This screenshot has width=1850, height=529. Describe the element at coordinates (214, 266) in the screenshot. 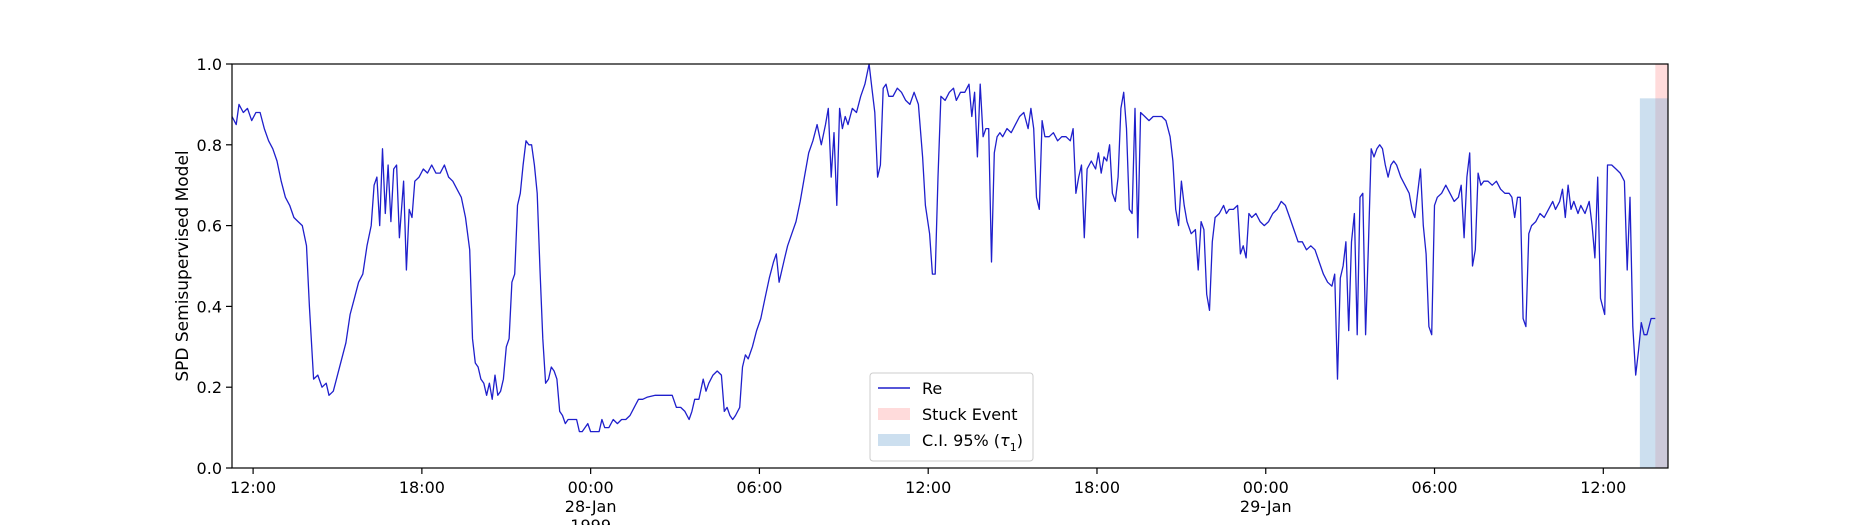

I see `y-axis: 0.0 0.2 0.4 0.6 0.8 1.0` at that location.